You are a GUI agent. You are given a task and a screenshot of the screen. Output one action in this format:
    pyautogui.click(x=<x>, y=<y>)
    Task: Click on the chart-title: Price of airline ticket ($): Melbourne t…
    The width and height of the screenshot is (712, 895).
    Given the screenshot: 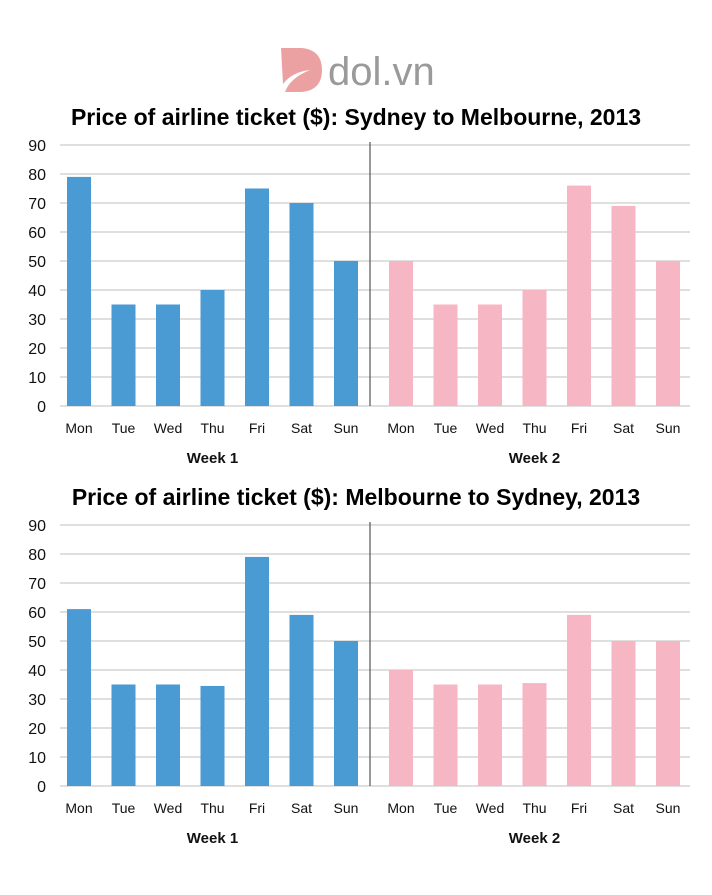 What is the action you would take?
    pyautogui.click(x=356, y=497)
    